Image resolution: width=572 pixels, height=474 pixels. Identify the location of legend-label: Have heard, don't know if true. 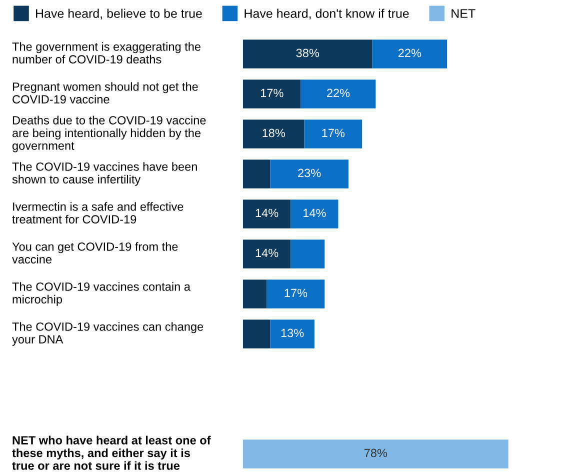
(326, 14).